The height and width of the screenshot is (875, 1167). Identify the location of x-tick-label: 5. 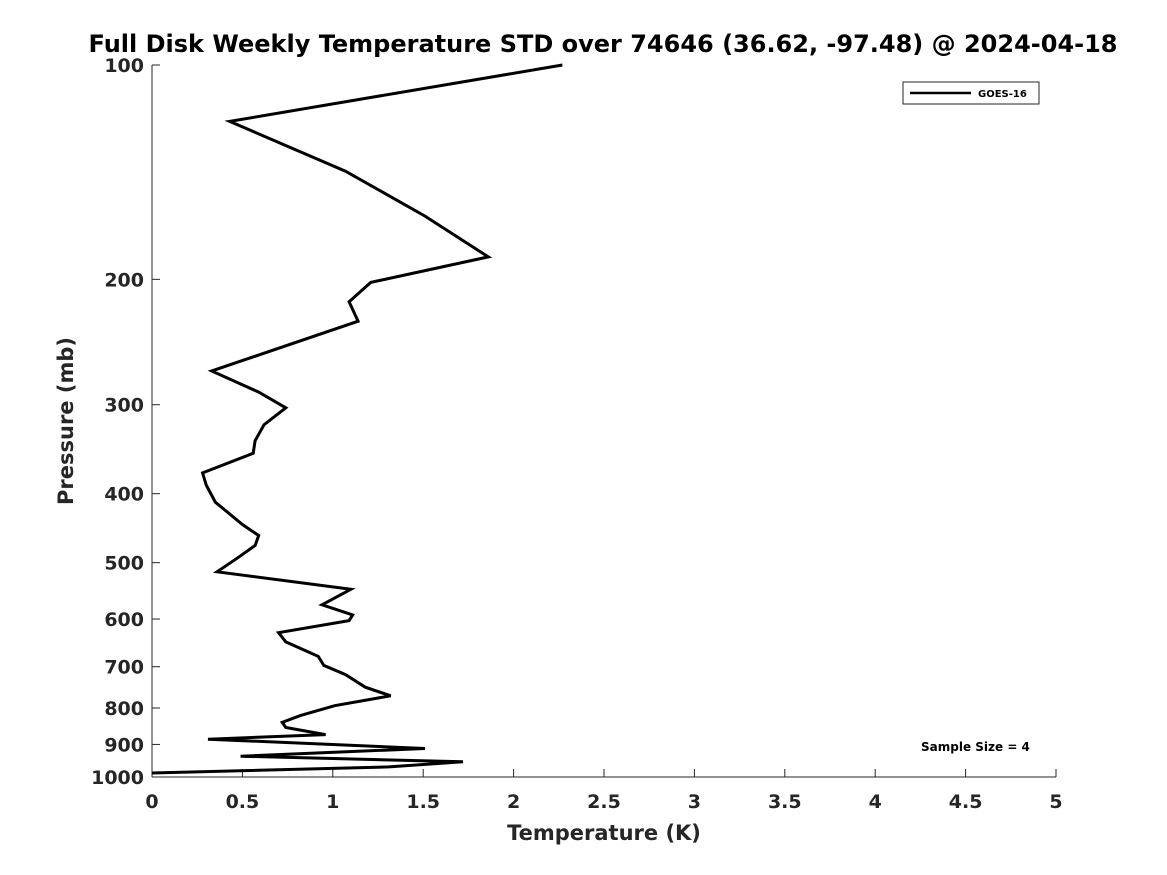
(1055, 802).